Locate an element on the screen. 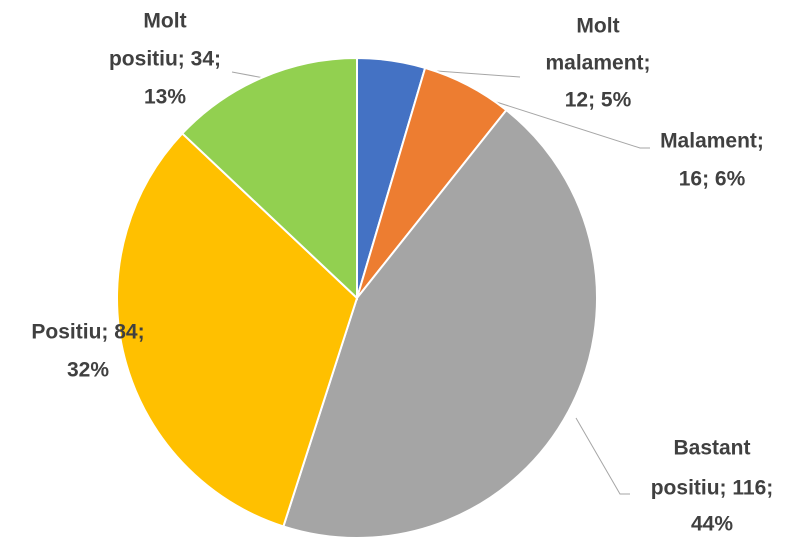 The height and width of the screenshot is (540, 801). data-label: 12; 5% is located at coordinates (598, 100).